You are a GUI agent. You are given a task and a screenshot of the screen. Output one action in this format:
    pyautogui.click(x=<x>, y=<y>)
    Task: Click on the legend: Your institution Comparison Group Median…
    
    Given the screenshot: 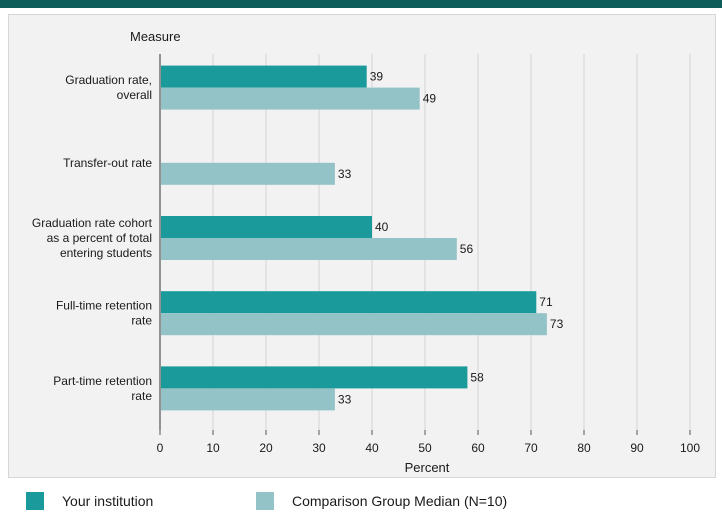 What is the action you would take?
    pyautogui.click(x=361, y=495)
    